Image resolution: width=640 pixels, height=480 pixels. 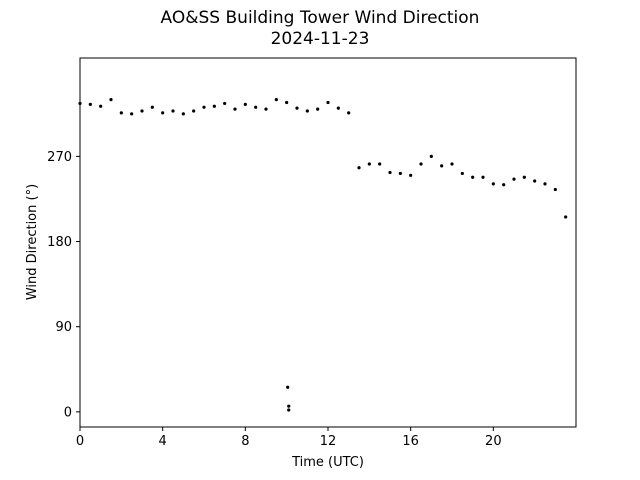 What do you see at coordinates (59, 157) in the screenshot?
I see `y-tick-label: 270` at bounding box center [59, 157].